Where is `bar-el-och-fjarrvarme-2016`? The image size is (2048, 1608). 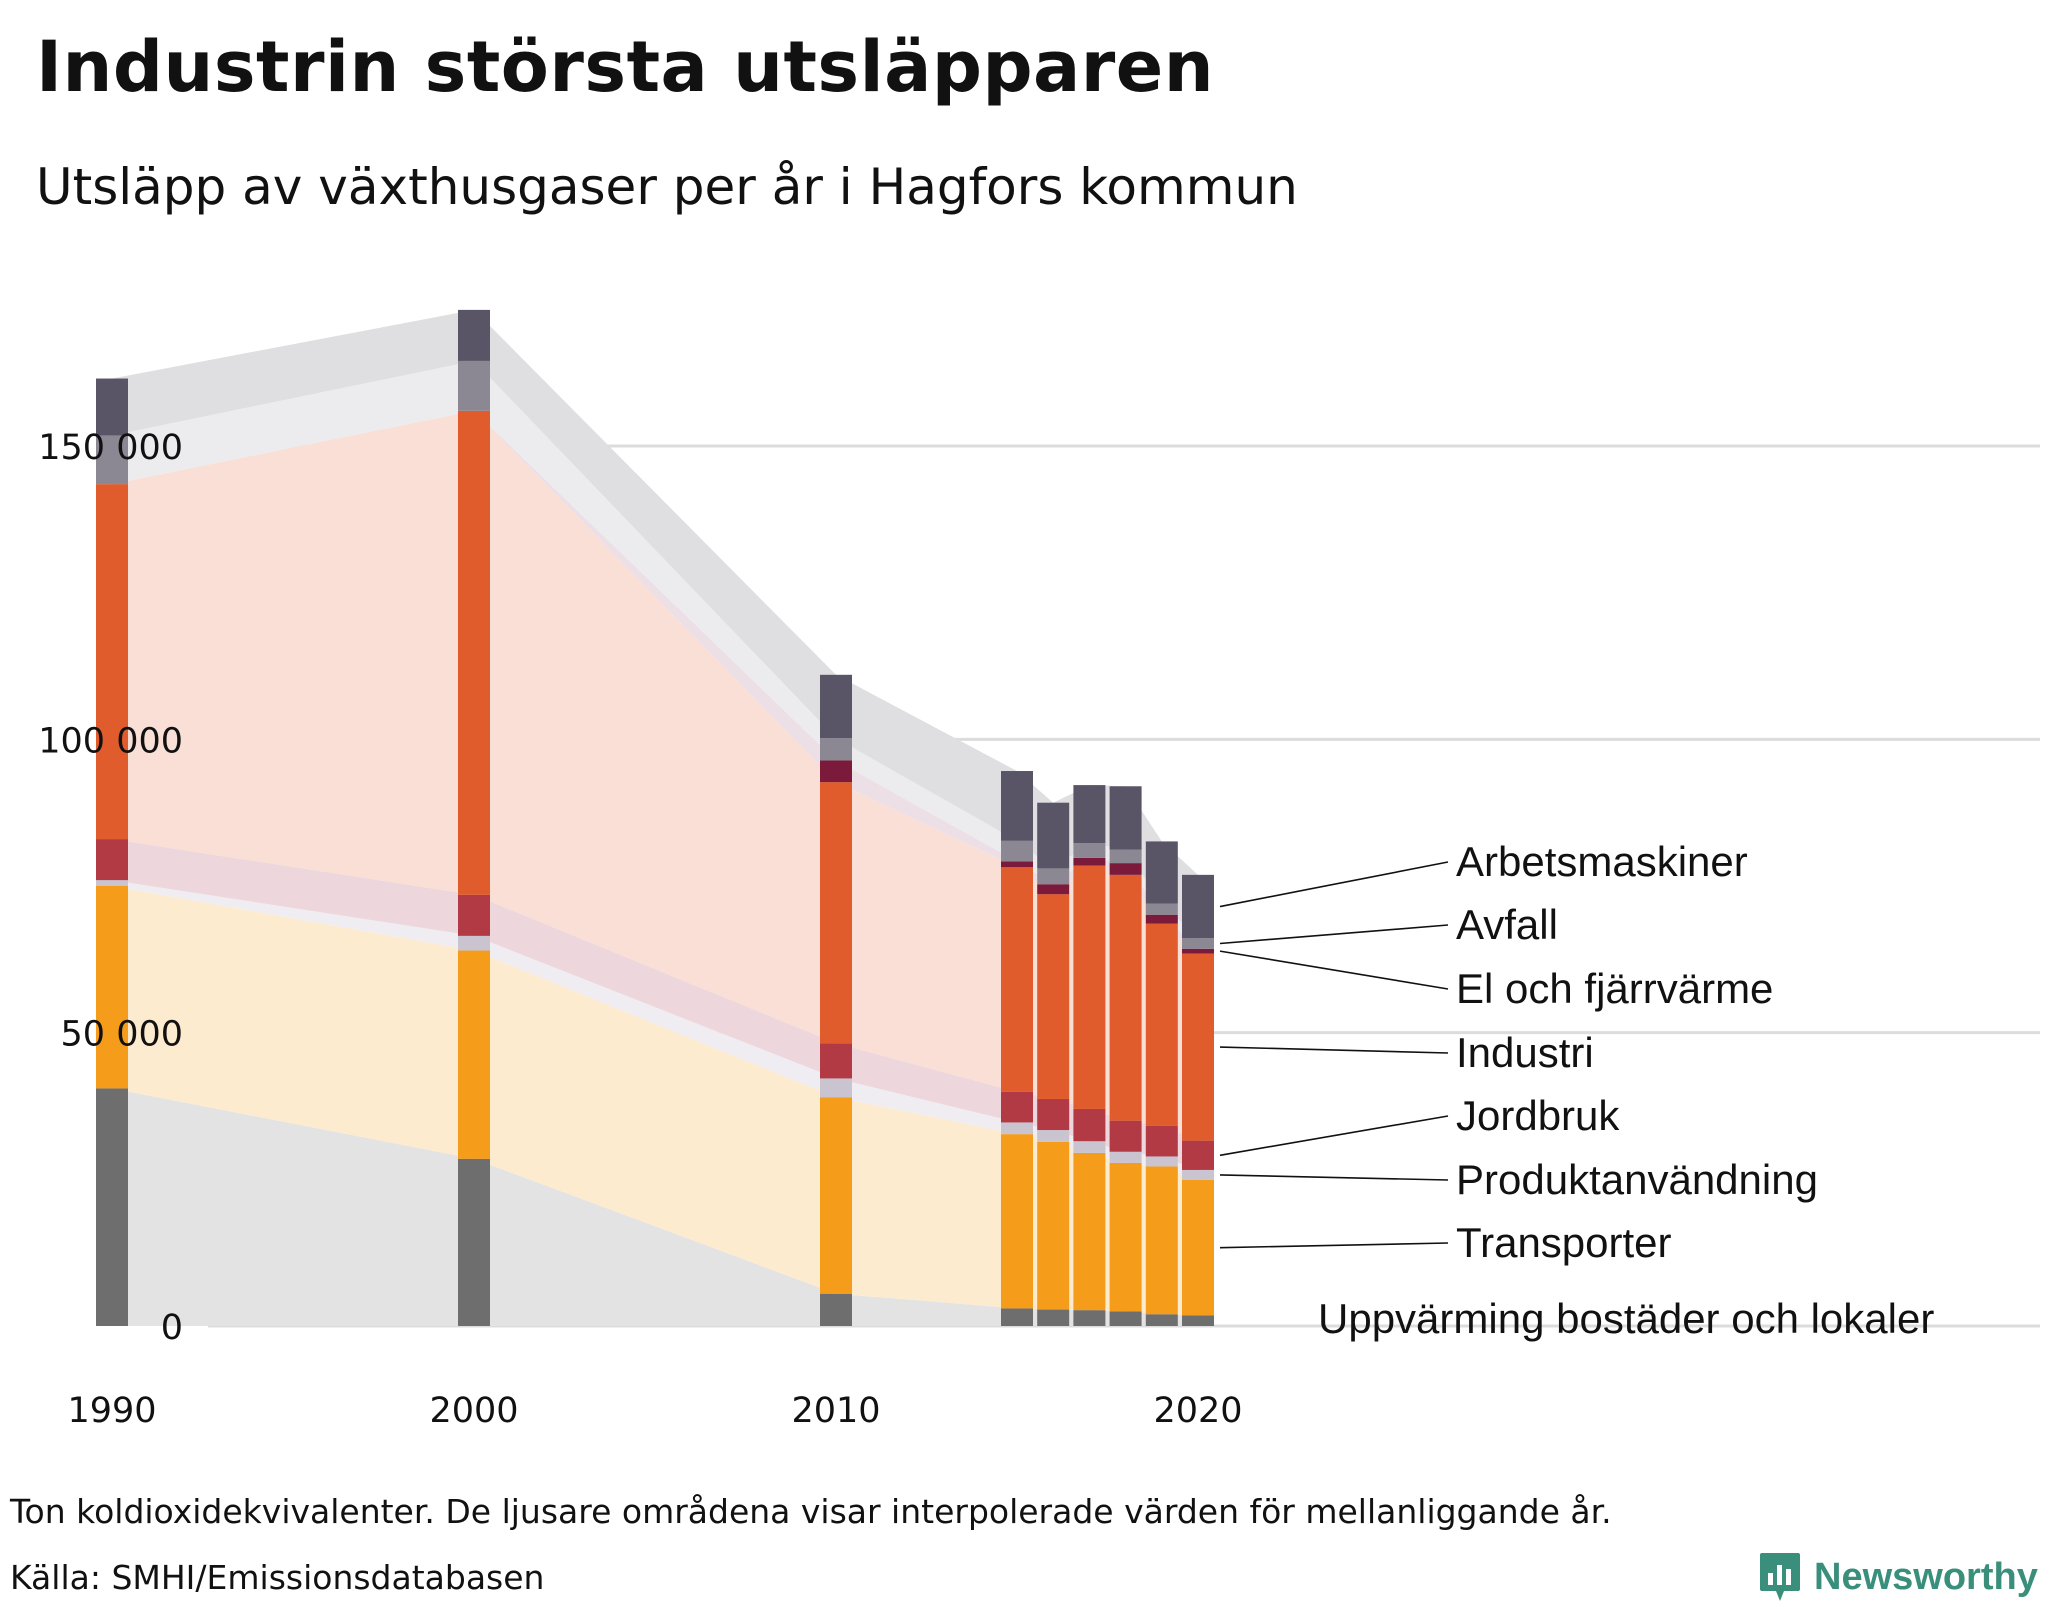
bar-el-och-fjarrvarme-2016 is located at coordinates (1053, 889).